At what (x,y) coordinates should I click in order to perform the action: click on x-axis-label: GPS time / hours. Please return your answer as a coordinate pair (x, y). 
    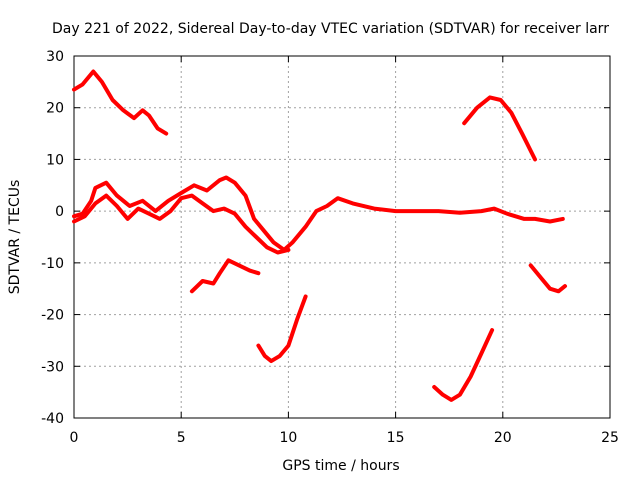
    Looking at the image, I should click on (340, 466).